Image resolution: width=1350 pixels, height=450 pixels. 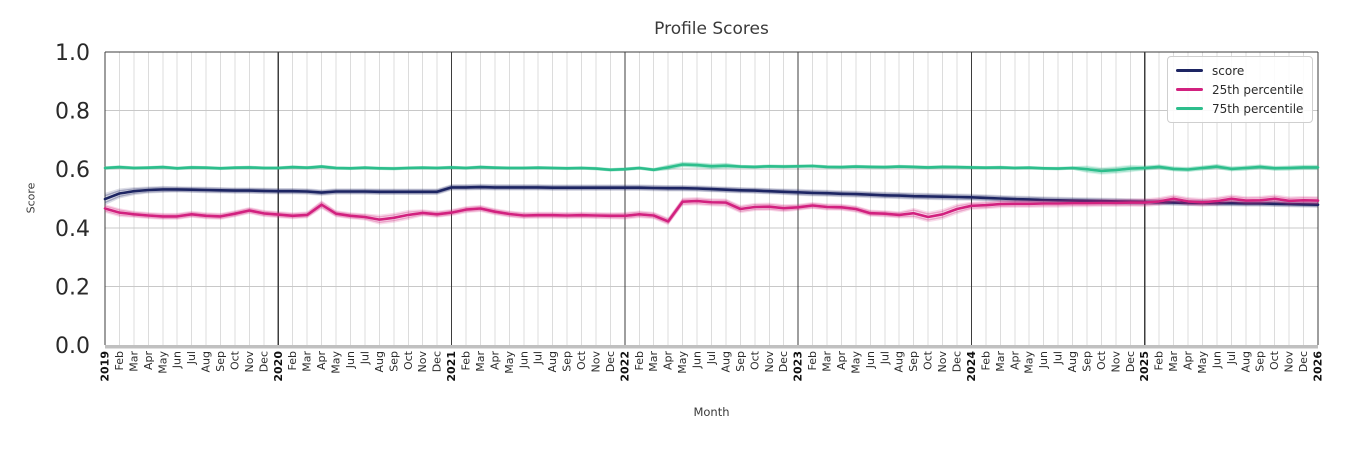 I want to click on series-band-75th-percentile, so click(x=711, y=168).